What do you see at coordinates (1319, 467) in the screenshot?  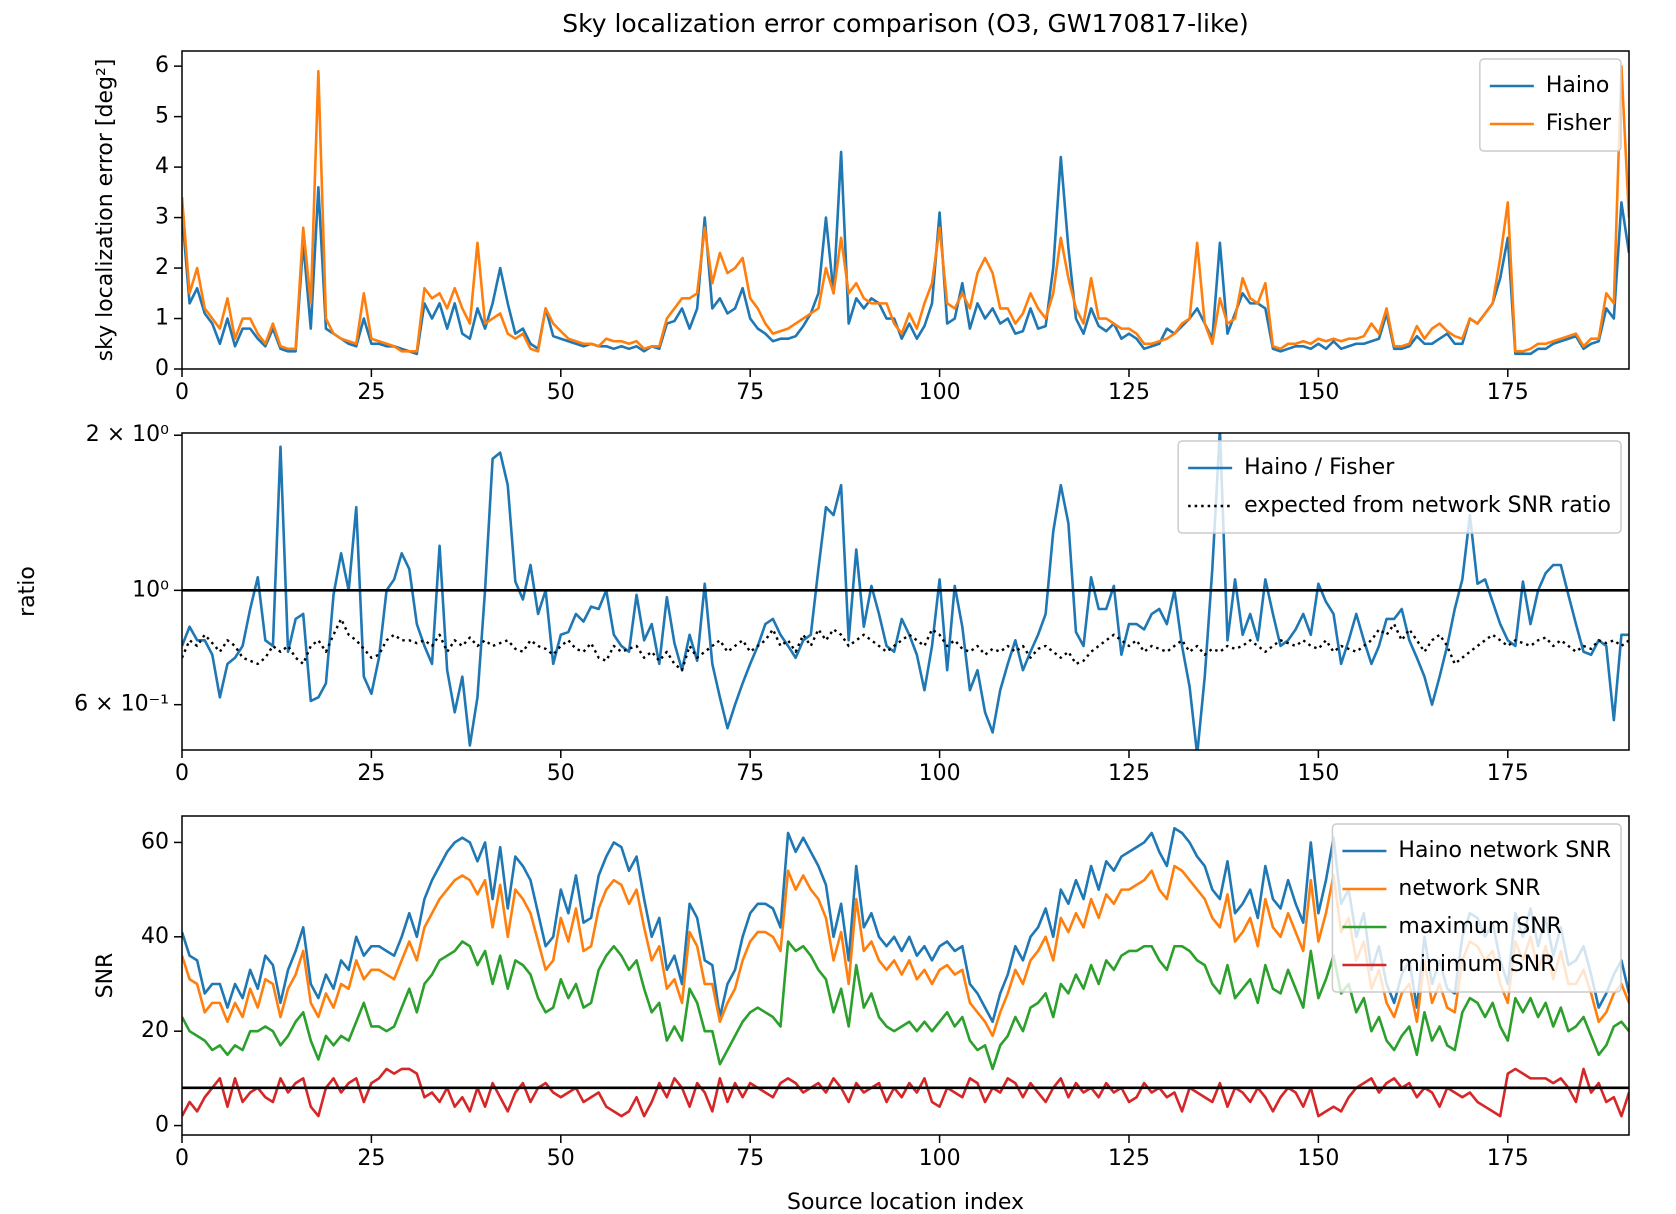 I see `legend-label: Haino / Fisher` at bounding box center [1319, 467].